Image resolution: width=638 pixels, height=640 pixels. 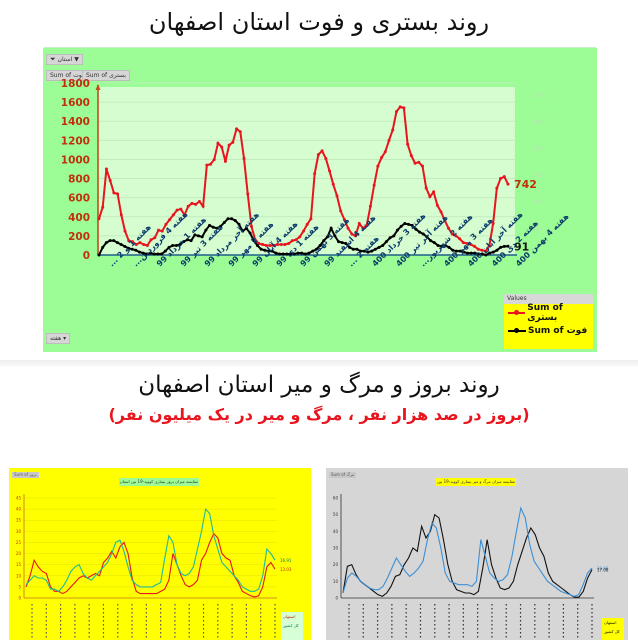 I want to click on svg-text: 25, so click(x=19, y=542).